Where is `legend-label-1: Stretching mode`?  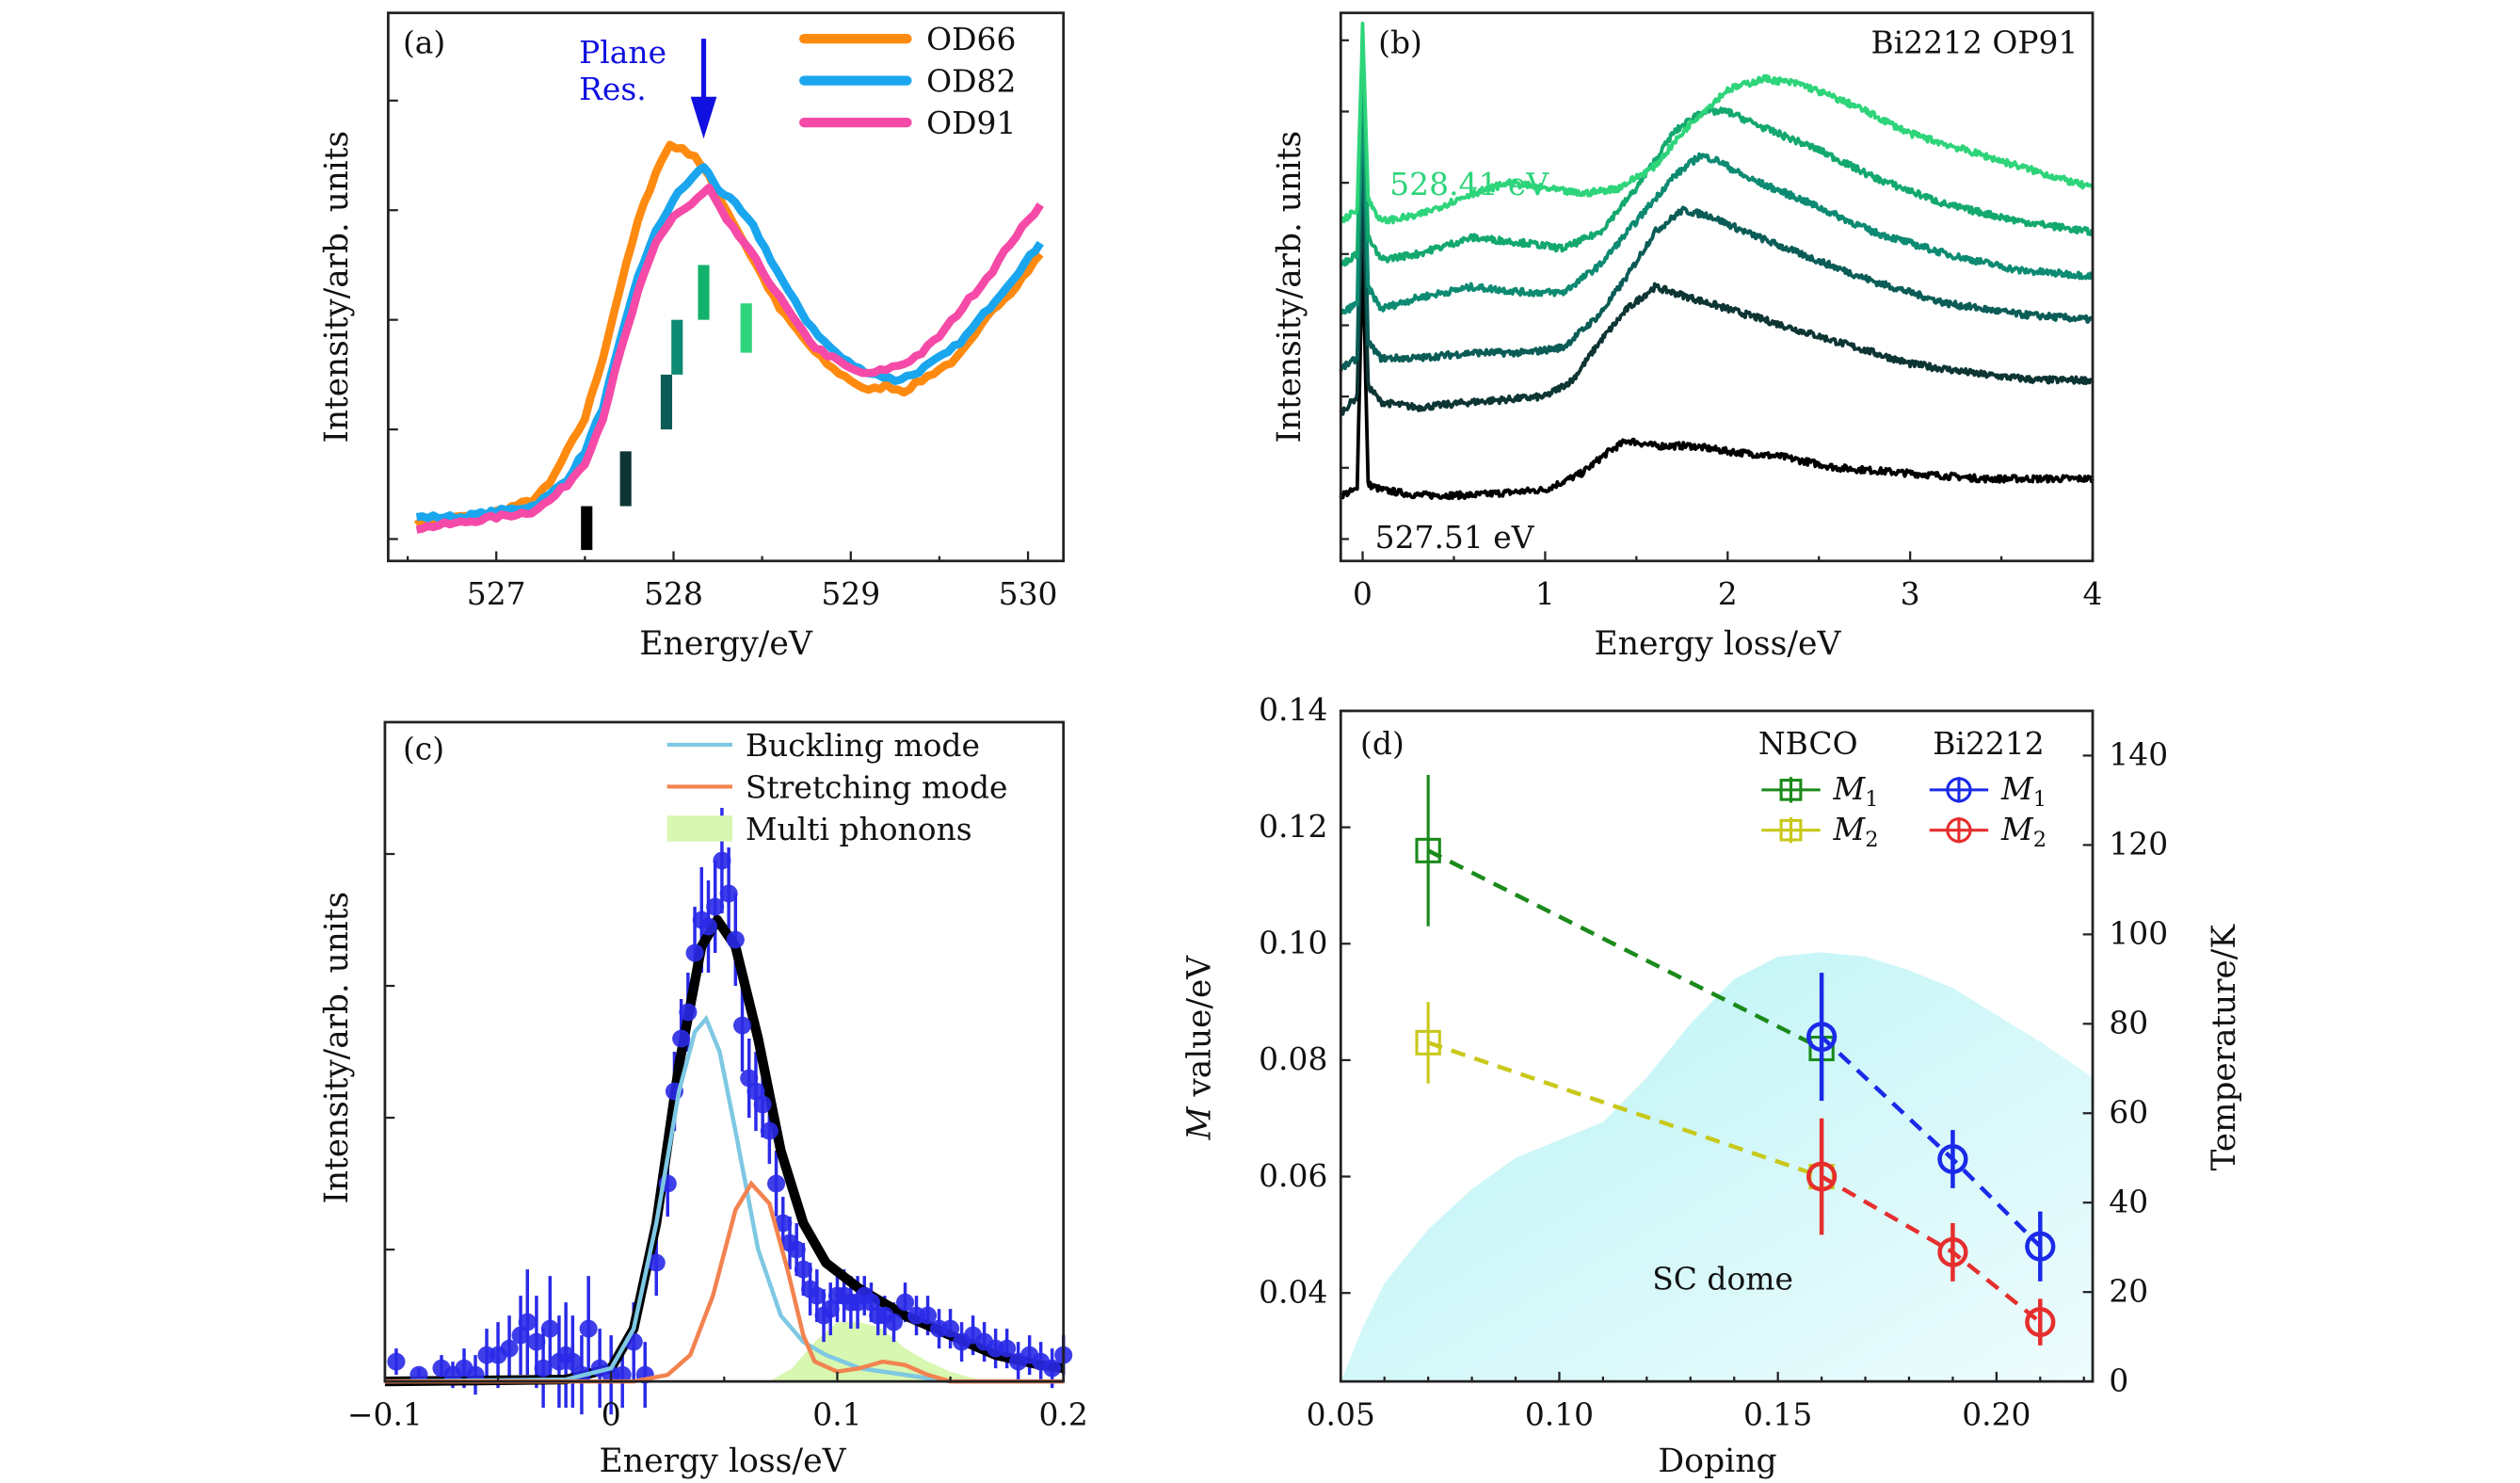 legend-label-1: Stretching mode is located at coordinates (877, 788).